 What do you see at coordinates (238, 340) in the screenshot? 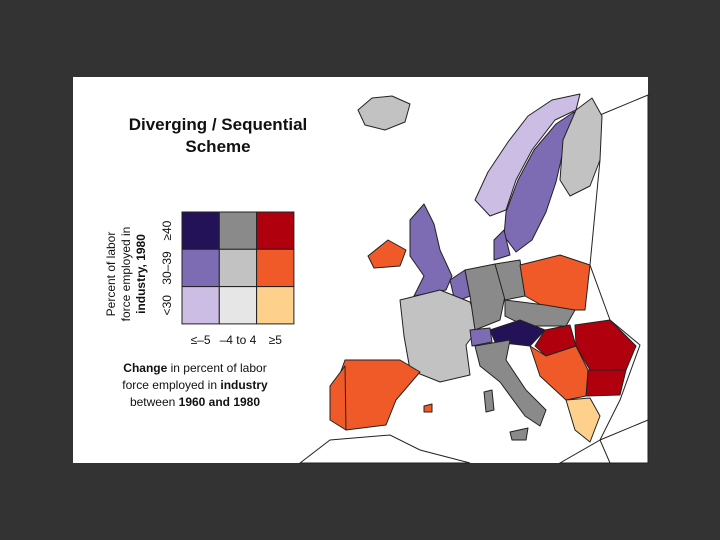
I see `legend-column-label: –4 to 4` at bounding box center [238, 340].